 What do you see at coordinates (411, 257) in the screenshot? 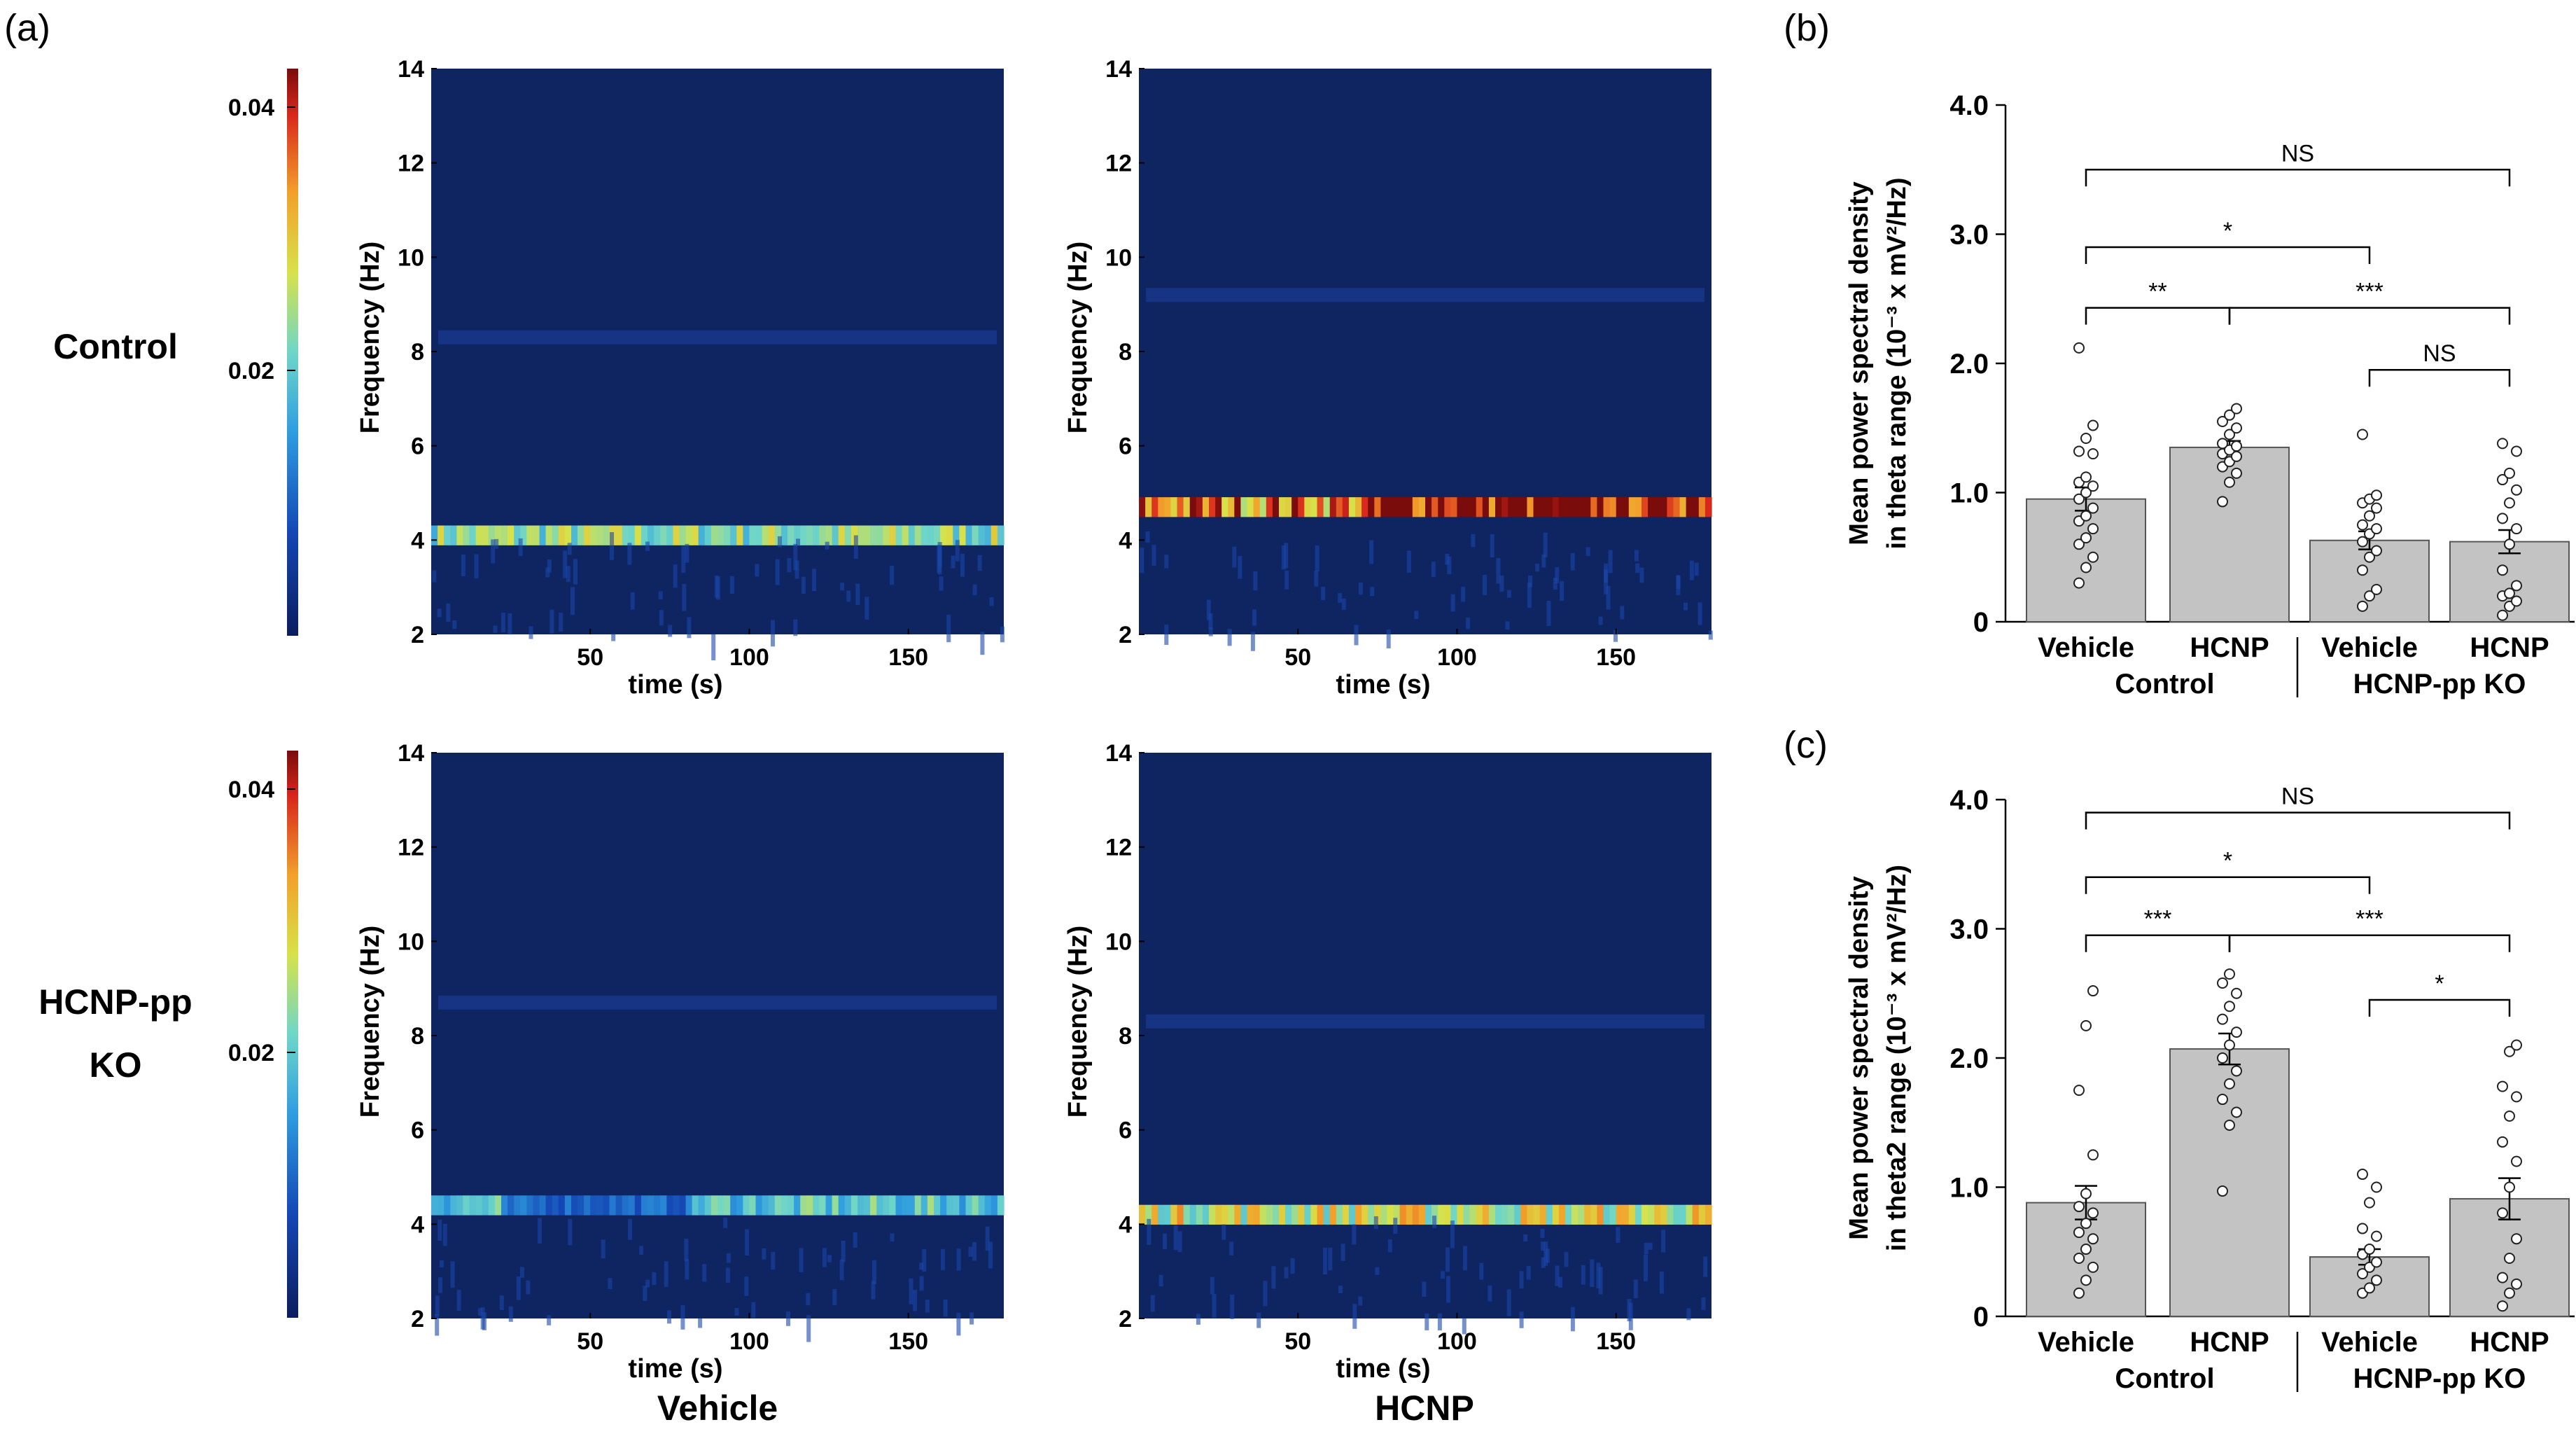
I see `y-tick-label: 10` at bounding box center [411, 257].